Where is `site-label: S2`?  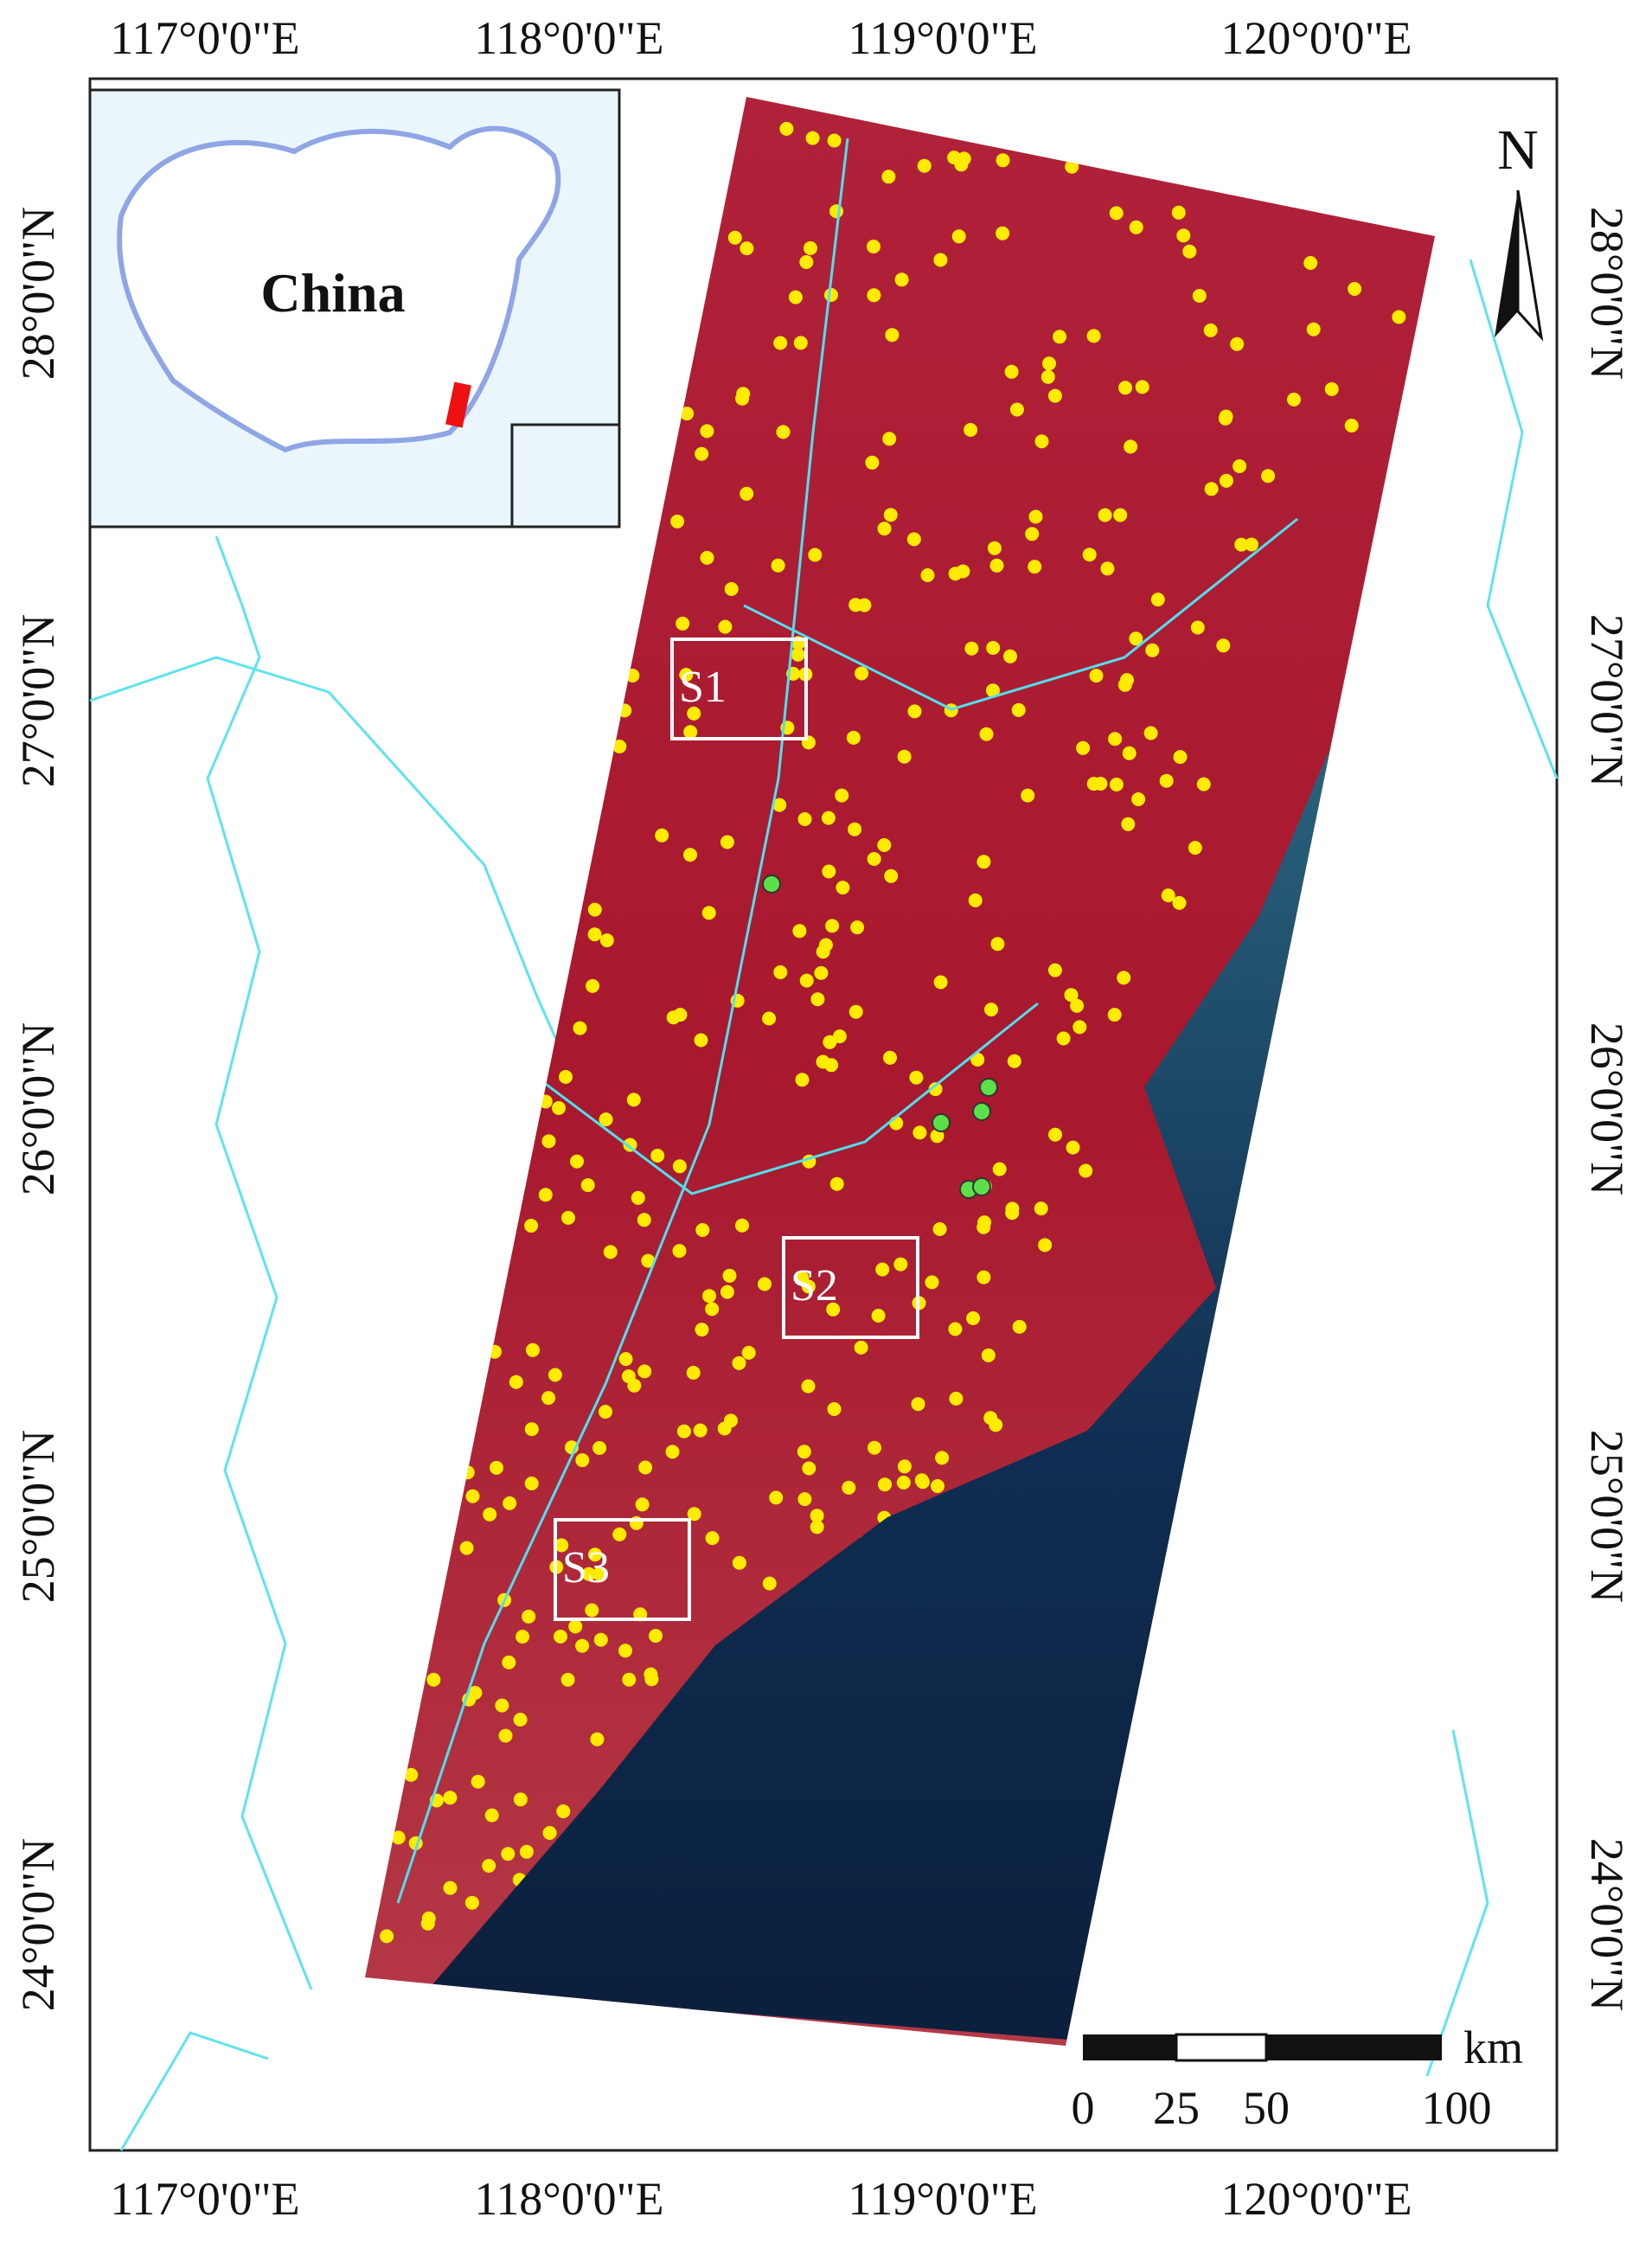
site-label: S2 is located at coordinates (814, 1286).